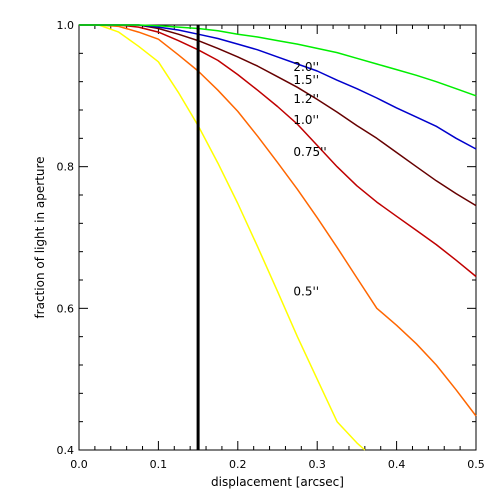 This screenshot has width=500, height=500. Describe the element at coordinates (309, 179) in the screenshot. I see `series-labels: 0.5'' 0.75'' 1.0'' 1.2'' 1.5''2.0''` at that location.